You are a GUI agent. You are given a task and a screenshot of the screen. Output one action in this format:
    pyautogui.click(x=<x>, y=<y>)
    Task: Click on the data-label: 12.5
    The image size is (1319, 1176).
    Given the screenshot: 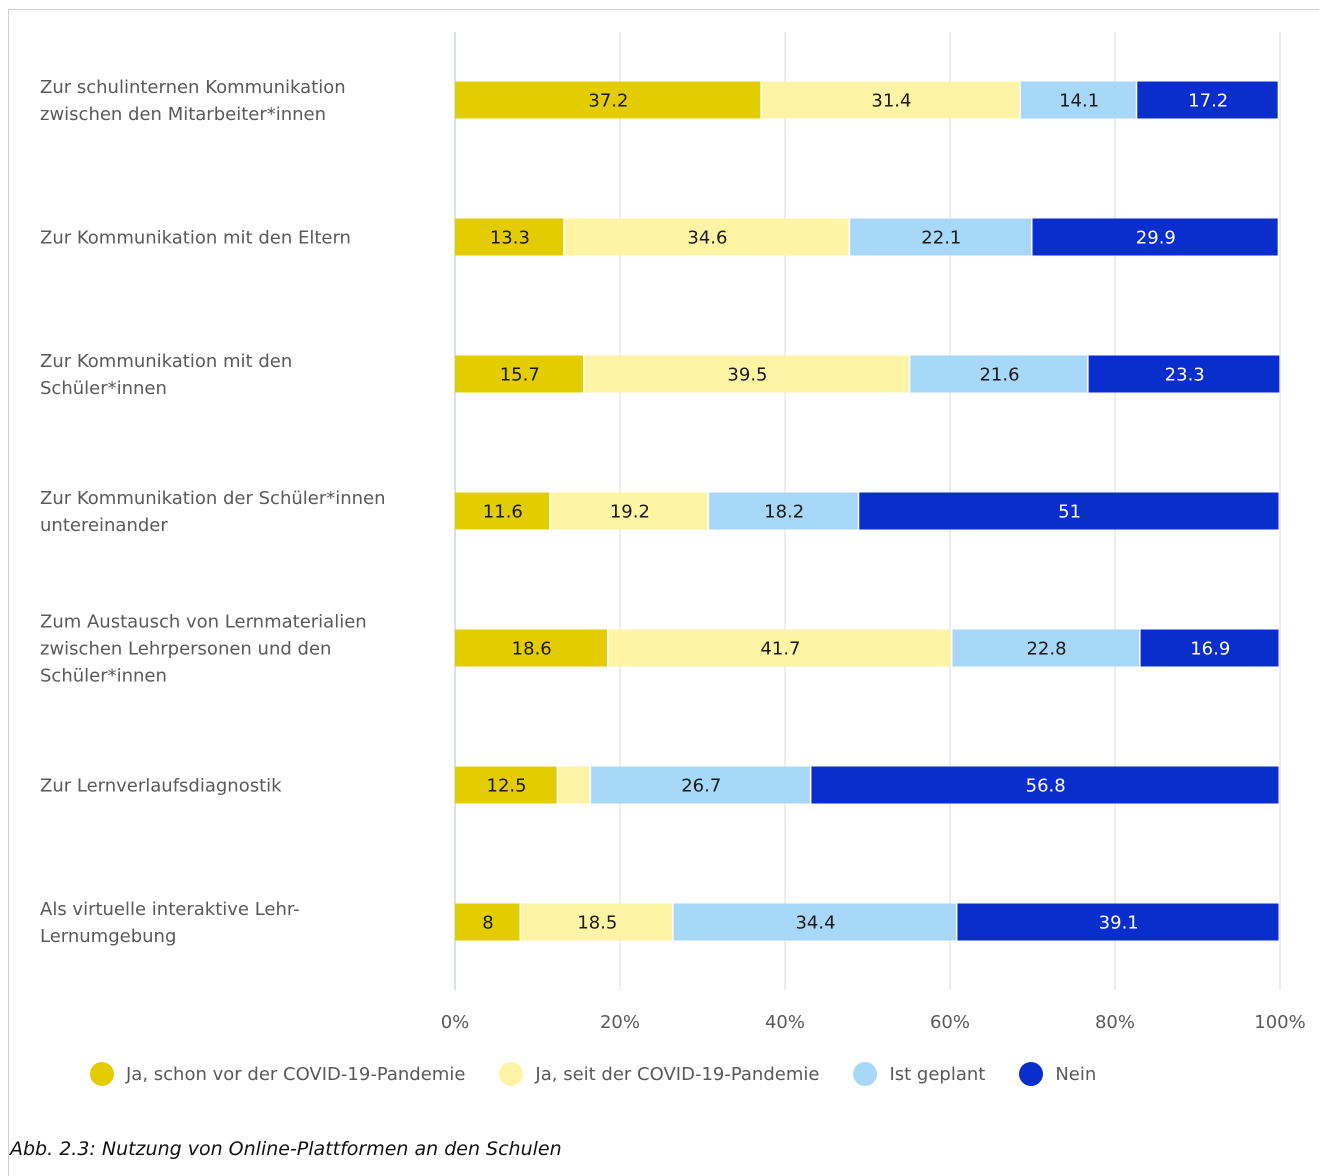 What is the action you would take?
    pyautogui.click(x=507, y=786)
    